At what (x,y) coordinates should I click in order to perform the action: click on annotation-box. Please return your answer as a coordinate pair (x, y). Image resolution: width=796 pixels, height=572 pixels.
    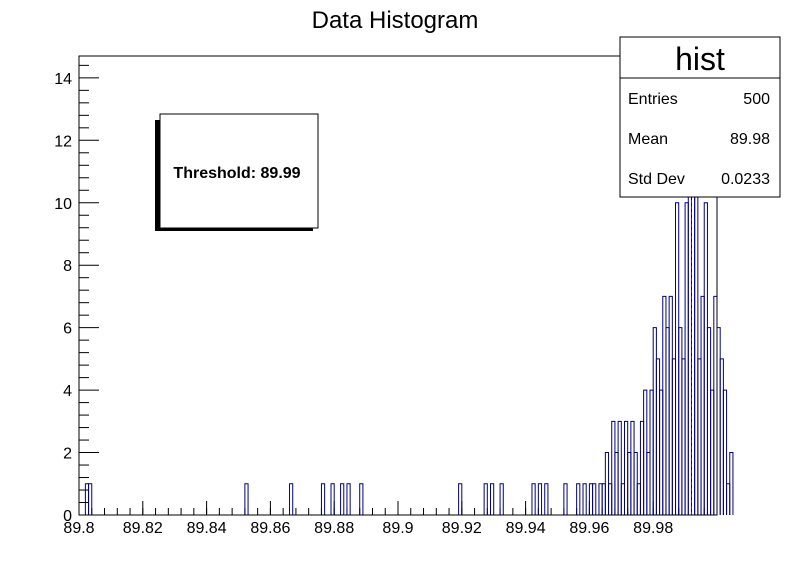
    Looking at the image, I should click on (239, 171).